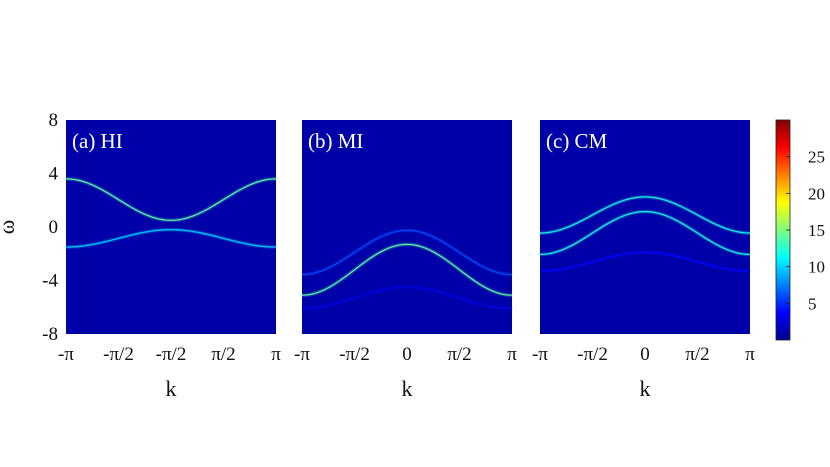  Describe the element at coordinates (800, 230) in the screenshot. I see `colorbar: 5 10 15 20 25` at that location.